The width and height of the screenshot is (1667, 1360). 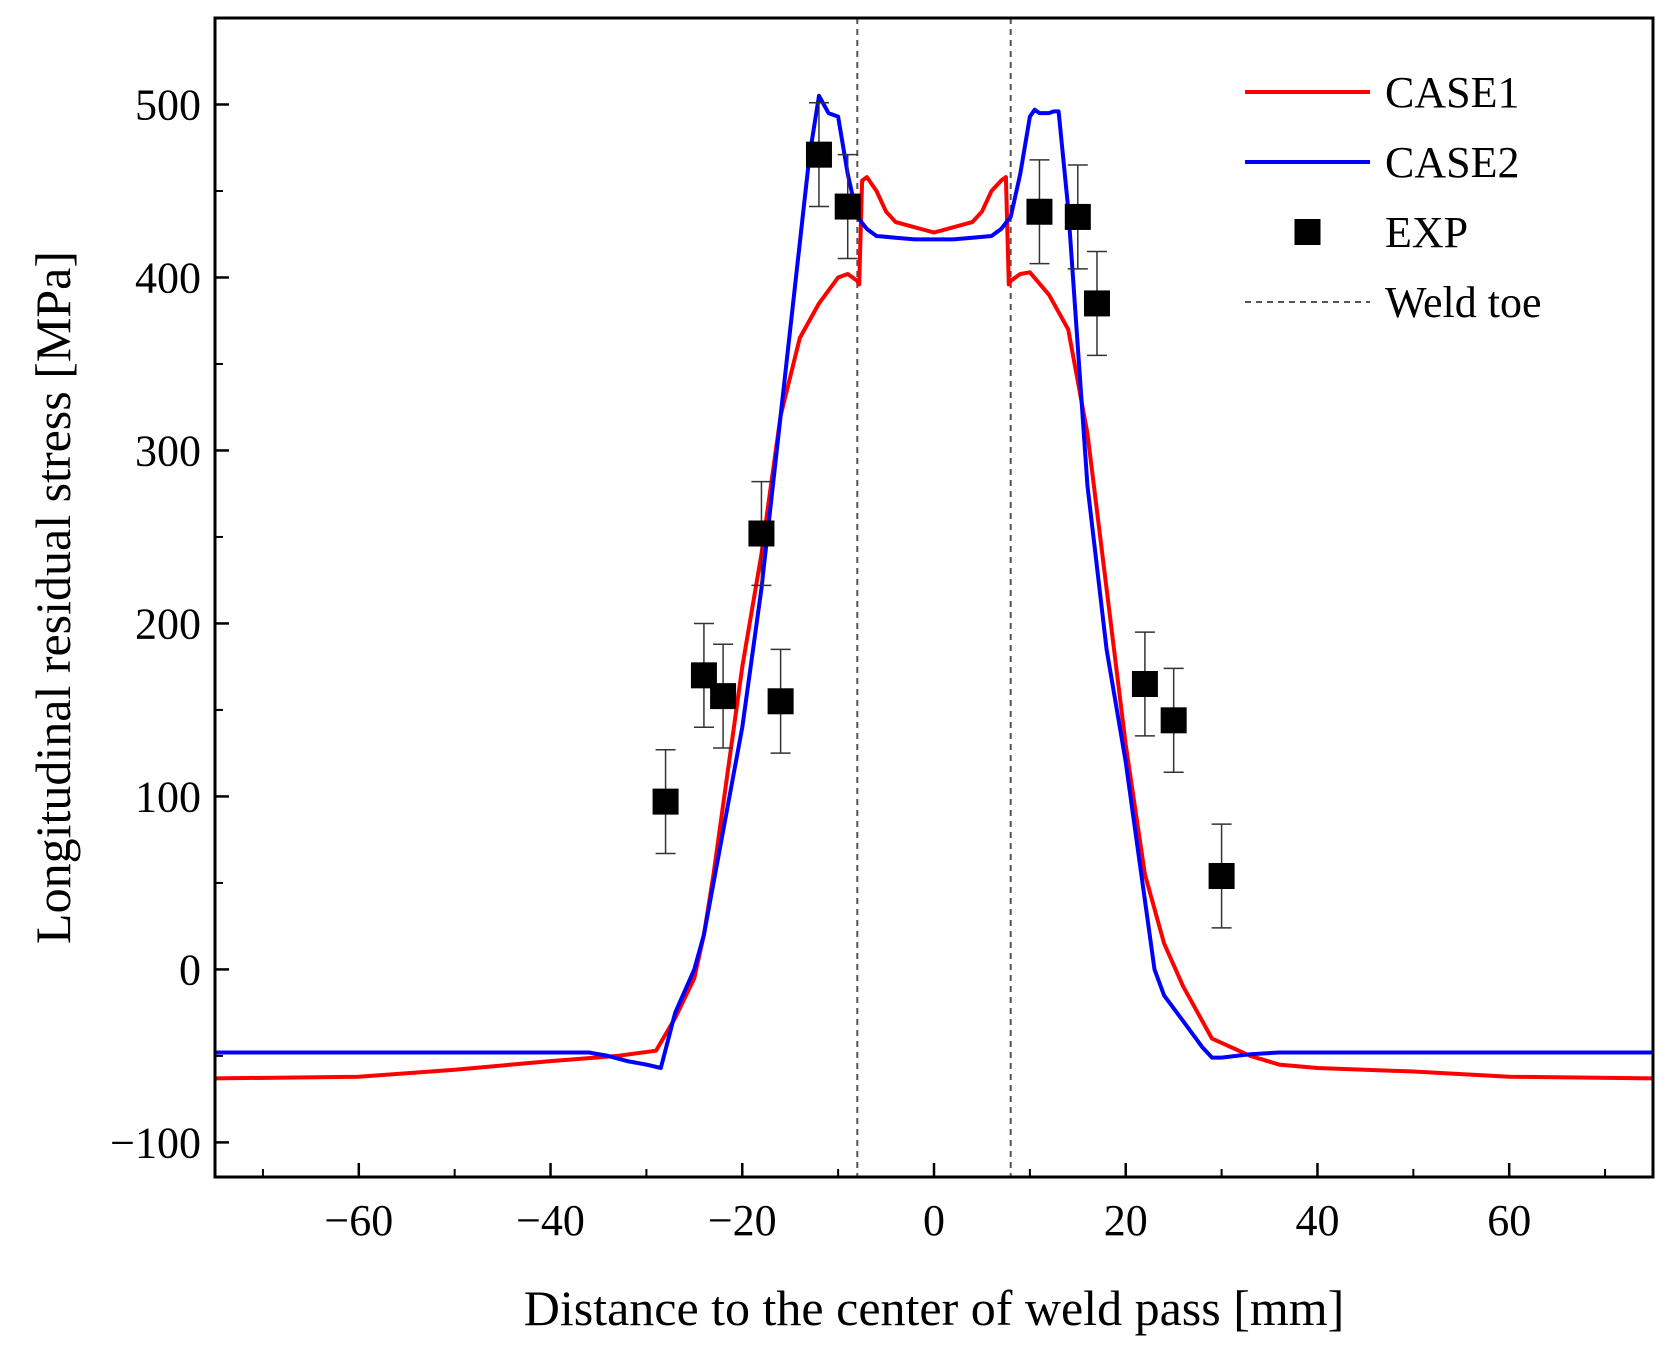 I want to click on weld-toe-layer, so click(x=934, y=597).